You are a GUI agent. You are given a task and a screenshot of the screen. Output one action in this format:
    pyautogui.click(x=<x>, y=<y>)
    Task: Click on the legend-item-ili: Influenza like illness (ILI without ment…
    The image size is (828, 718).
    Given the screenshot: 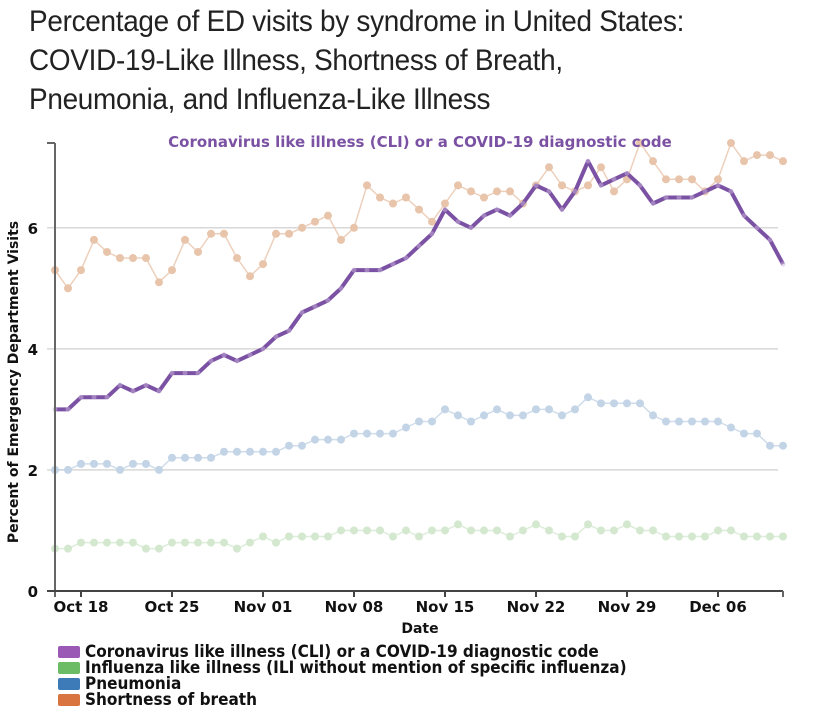 What is the action you would take?
    pyautogui.click(x=372, y=668)
    